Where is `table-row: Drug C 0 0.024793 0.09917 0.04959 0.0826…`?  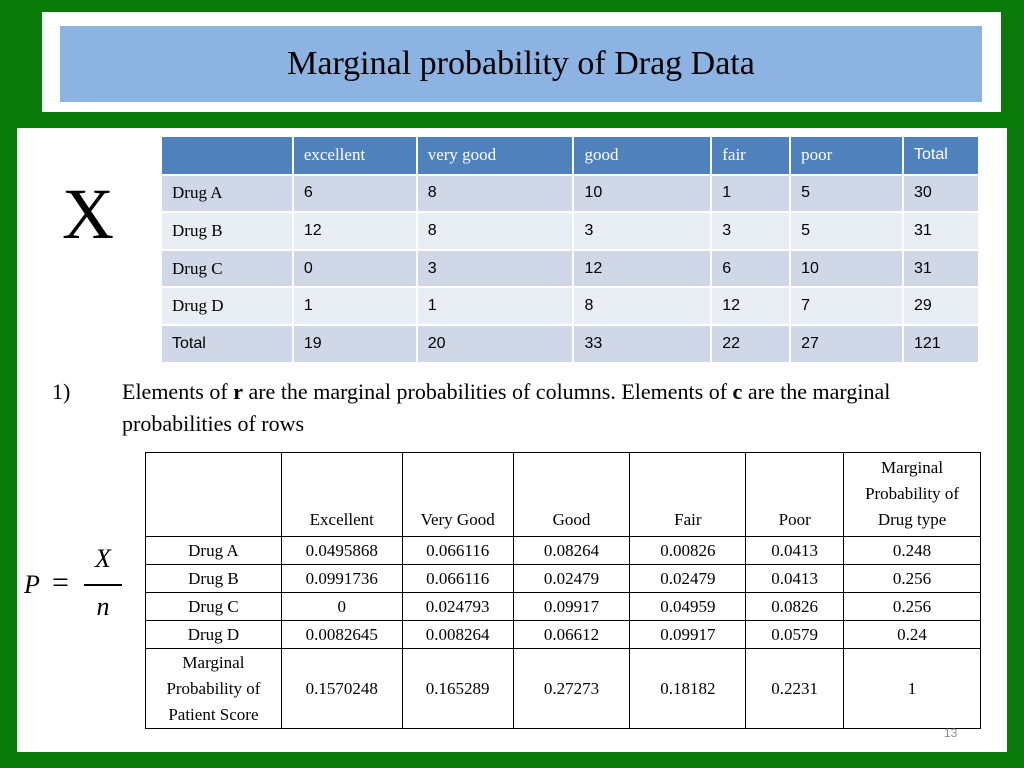 table-row: Drug C 0 0.024793 0.09917 0.04959 0.0826… is located at coordinates (563, 606).